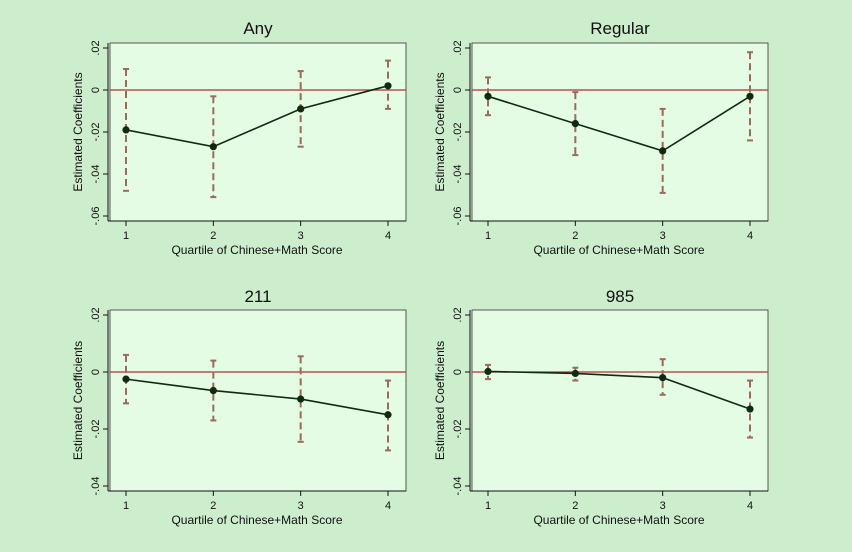 The height and width of the screenshot is (552, 852). I want to click on panel-title: Regular, so click(620, 28).